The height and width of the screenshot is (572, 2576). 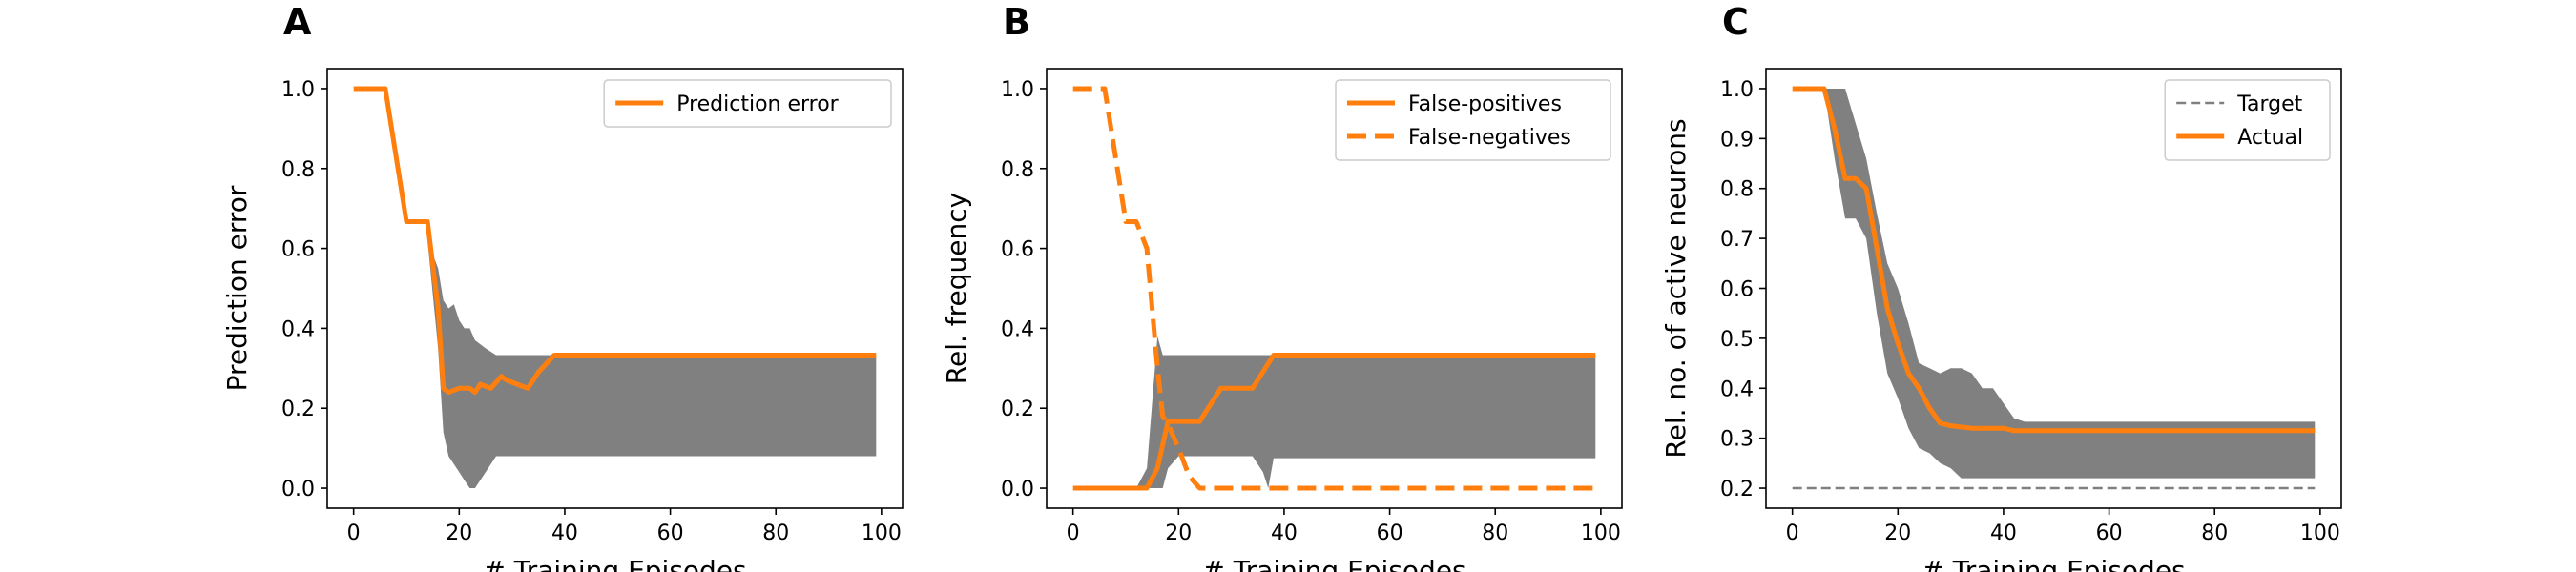 I want to click on legend: Prediction error, so click(x=747, y=104).